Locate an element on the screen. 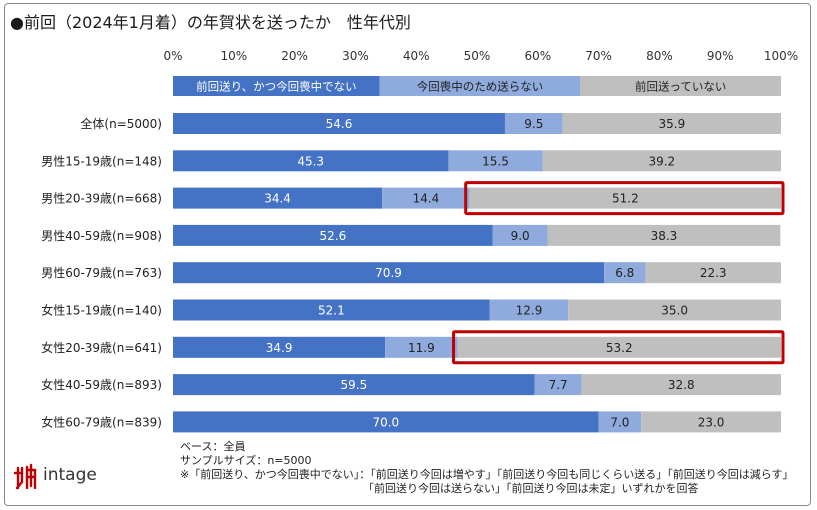 This screenshot has width=817, height=510. bar-value-label: 35.9 is located at coordinates (672, 124).